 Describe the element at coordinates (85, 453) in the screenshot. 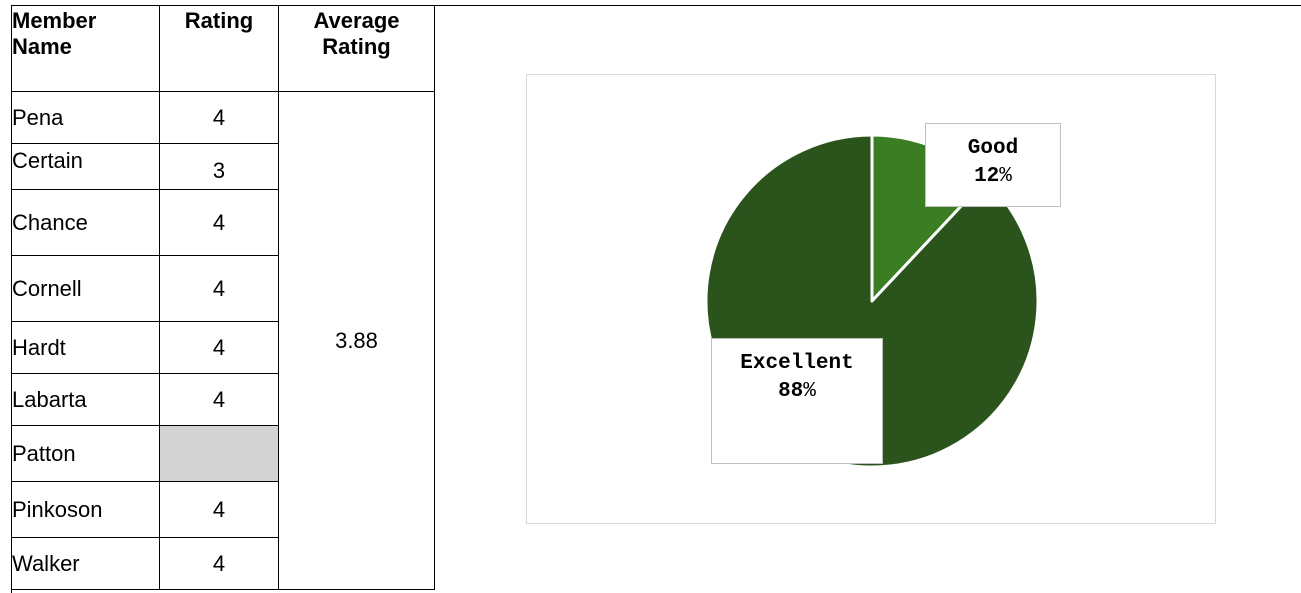

I see `member-name-cell: Patton` at that location.